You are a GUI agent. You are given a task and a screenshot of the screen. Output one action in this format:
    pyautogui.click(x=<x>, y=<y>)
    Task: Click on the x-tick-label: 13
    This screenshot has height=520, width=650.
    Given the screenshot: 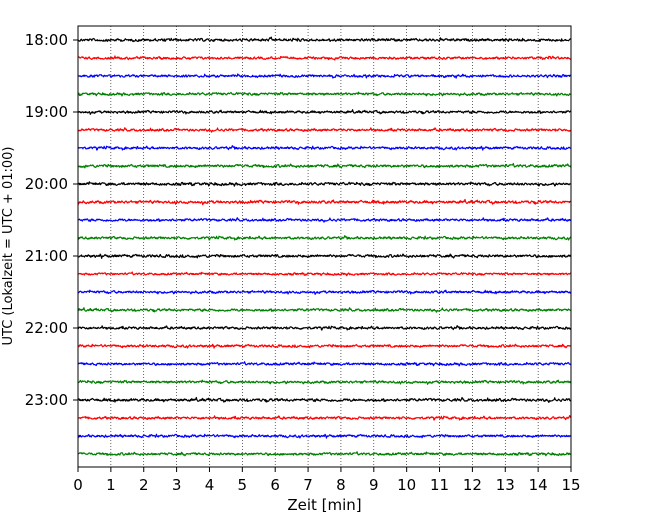 What is the action you would take?
    pyautogui.click(x=505, y=485)
    